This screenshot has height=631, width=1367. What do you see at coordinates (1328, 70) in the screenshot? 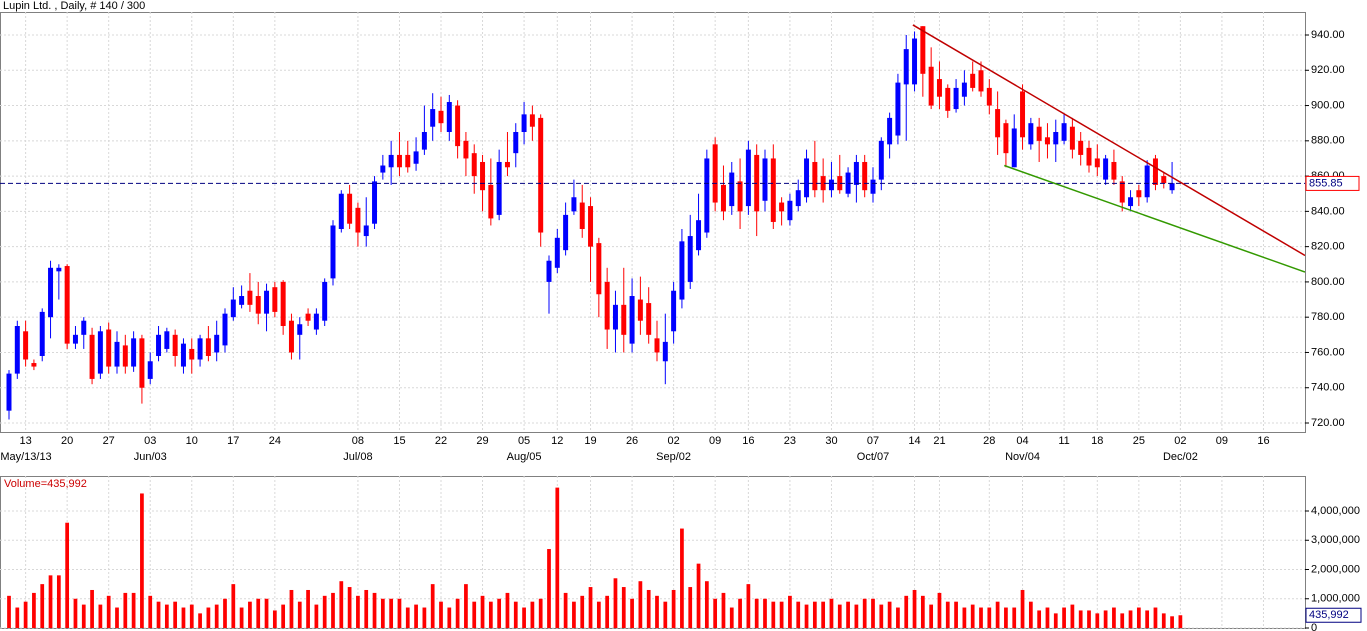
I see `y-tick-label: 920.00` at bounding box center [1328, 70].